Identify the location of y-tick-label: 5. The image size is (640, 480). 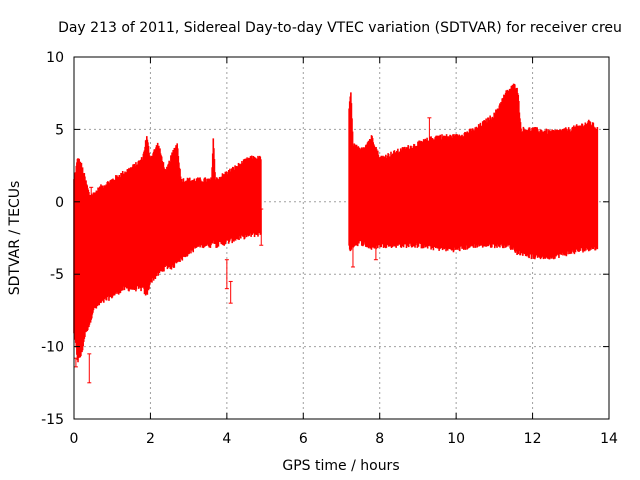
(59, 130).